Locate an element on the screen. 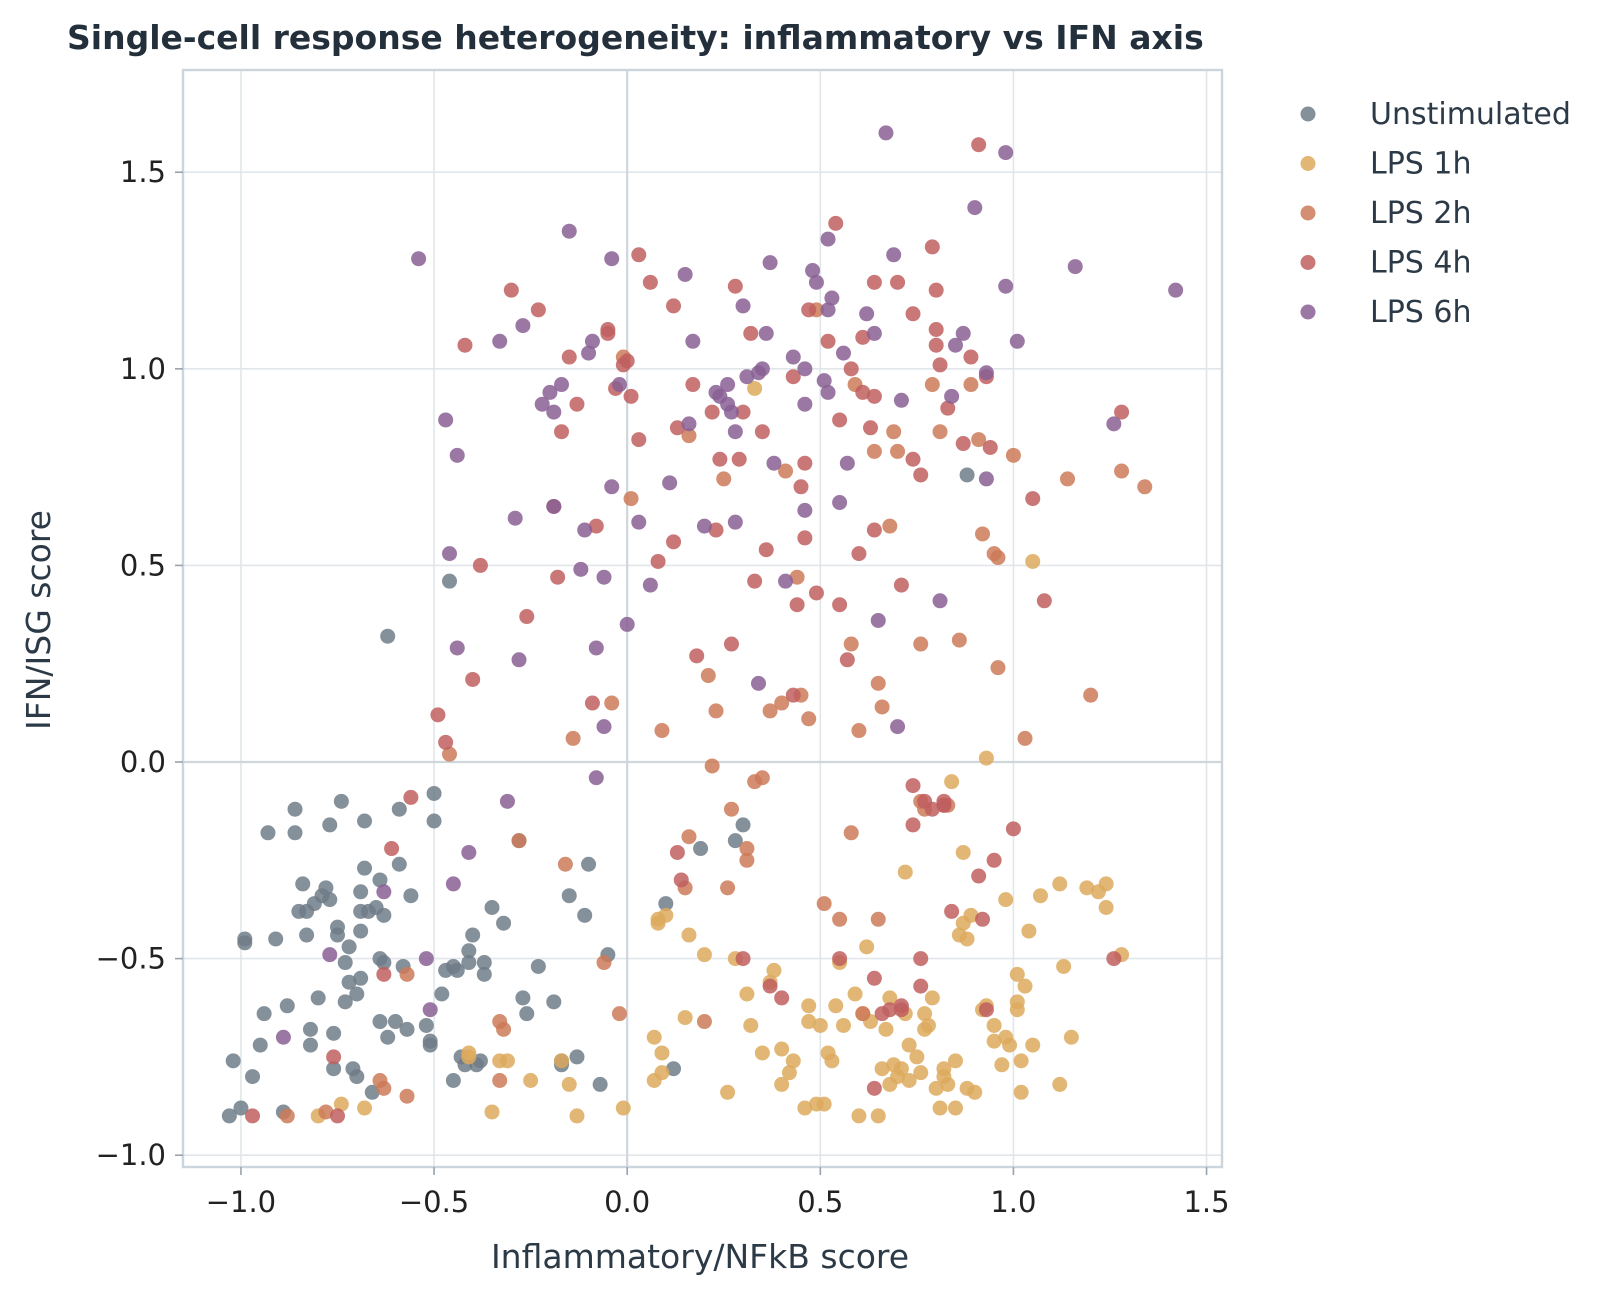  x-tick-label: 0.0 is located at coordinates (627, 1202).